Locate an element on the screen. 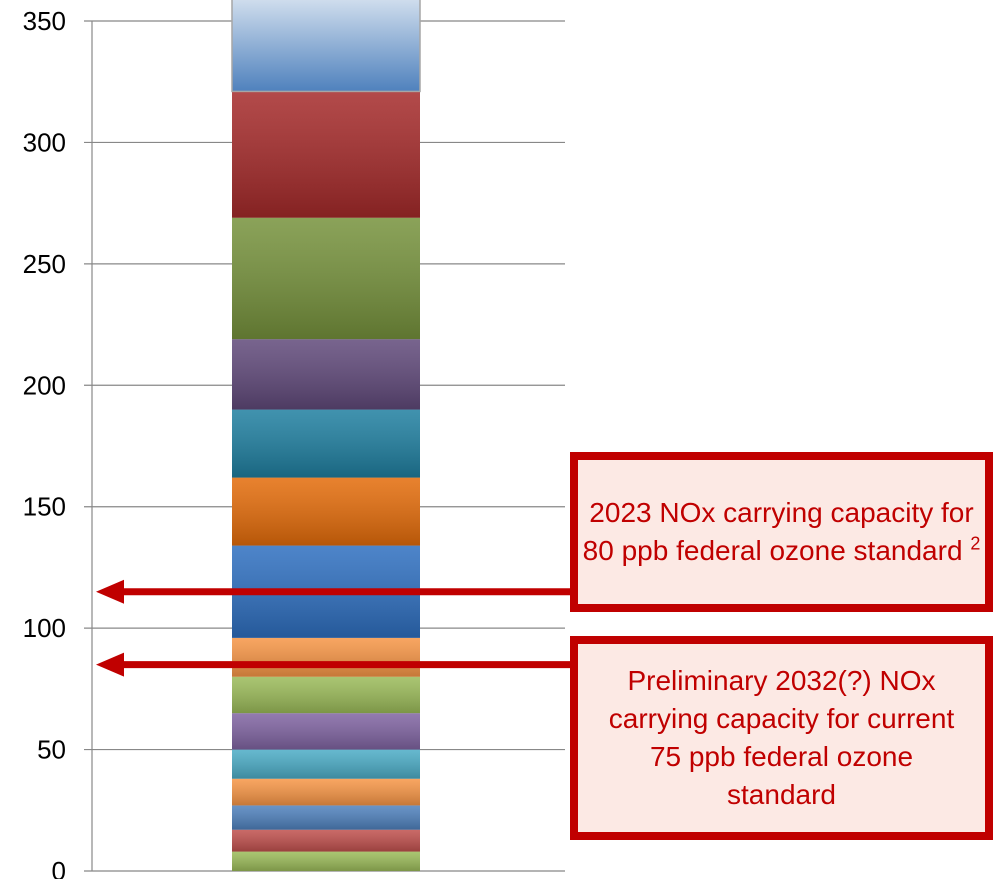 This screenshot has height=879, width=1000. y-tick-label: 100 is located at coordinates (44, 628).